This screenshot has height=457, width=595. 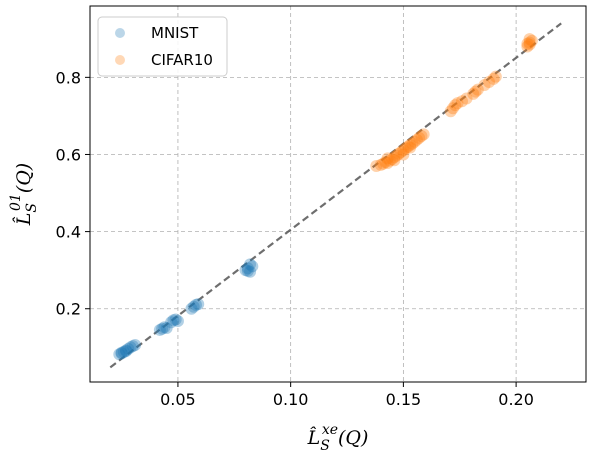 What do you see at coordinates (68, 154) in the screenshot?
I see `y-tick-label: 0.6` at bounding box center [68, 154].